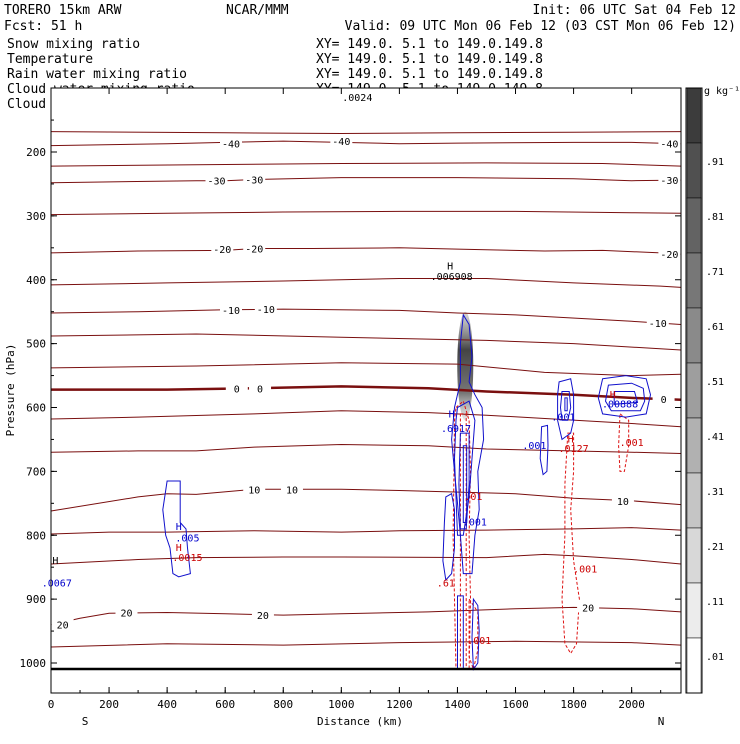 The height and width of the screenshot is (744, 740). I want to click on colorbar-level-label: .71, so click(715, 272).